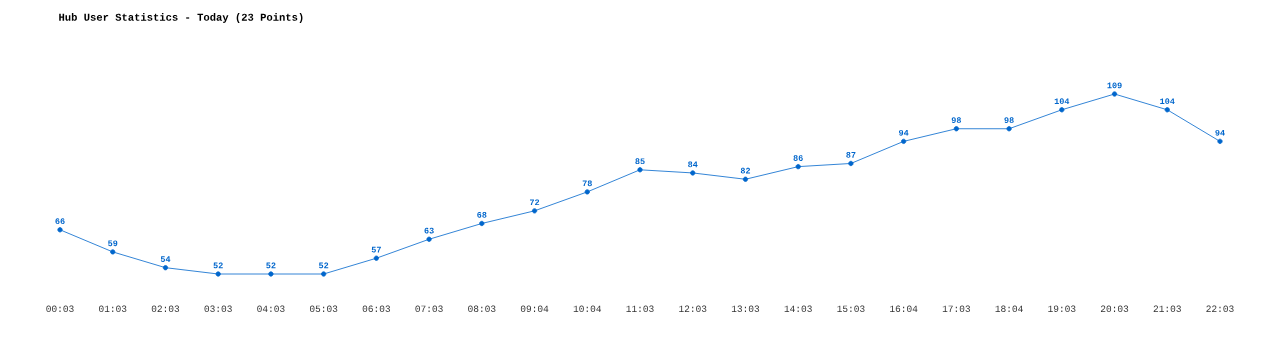 The width and height of the screenshot is (1280, 350). I want to click on data-label: 78, so click(587, 183).